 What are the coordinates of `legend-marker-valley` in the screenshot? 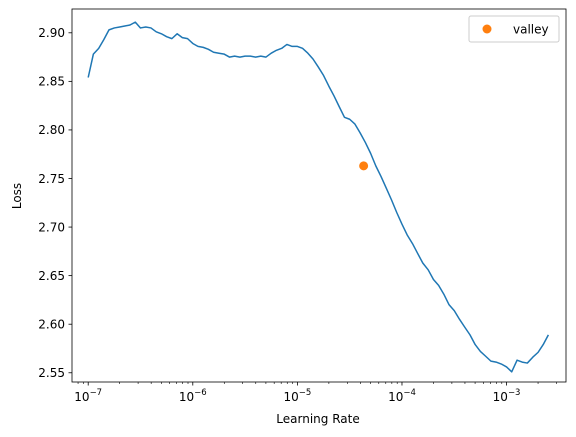 It's located at (487, 29).